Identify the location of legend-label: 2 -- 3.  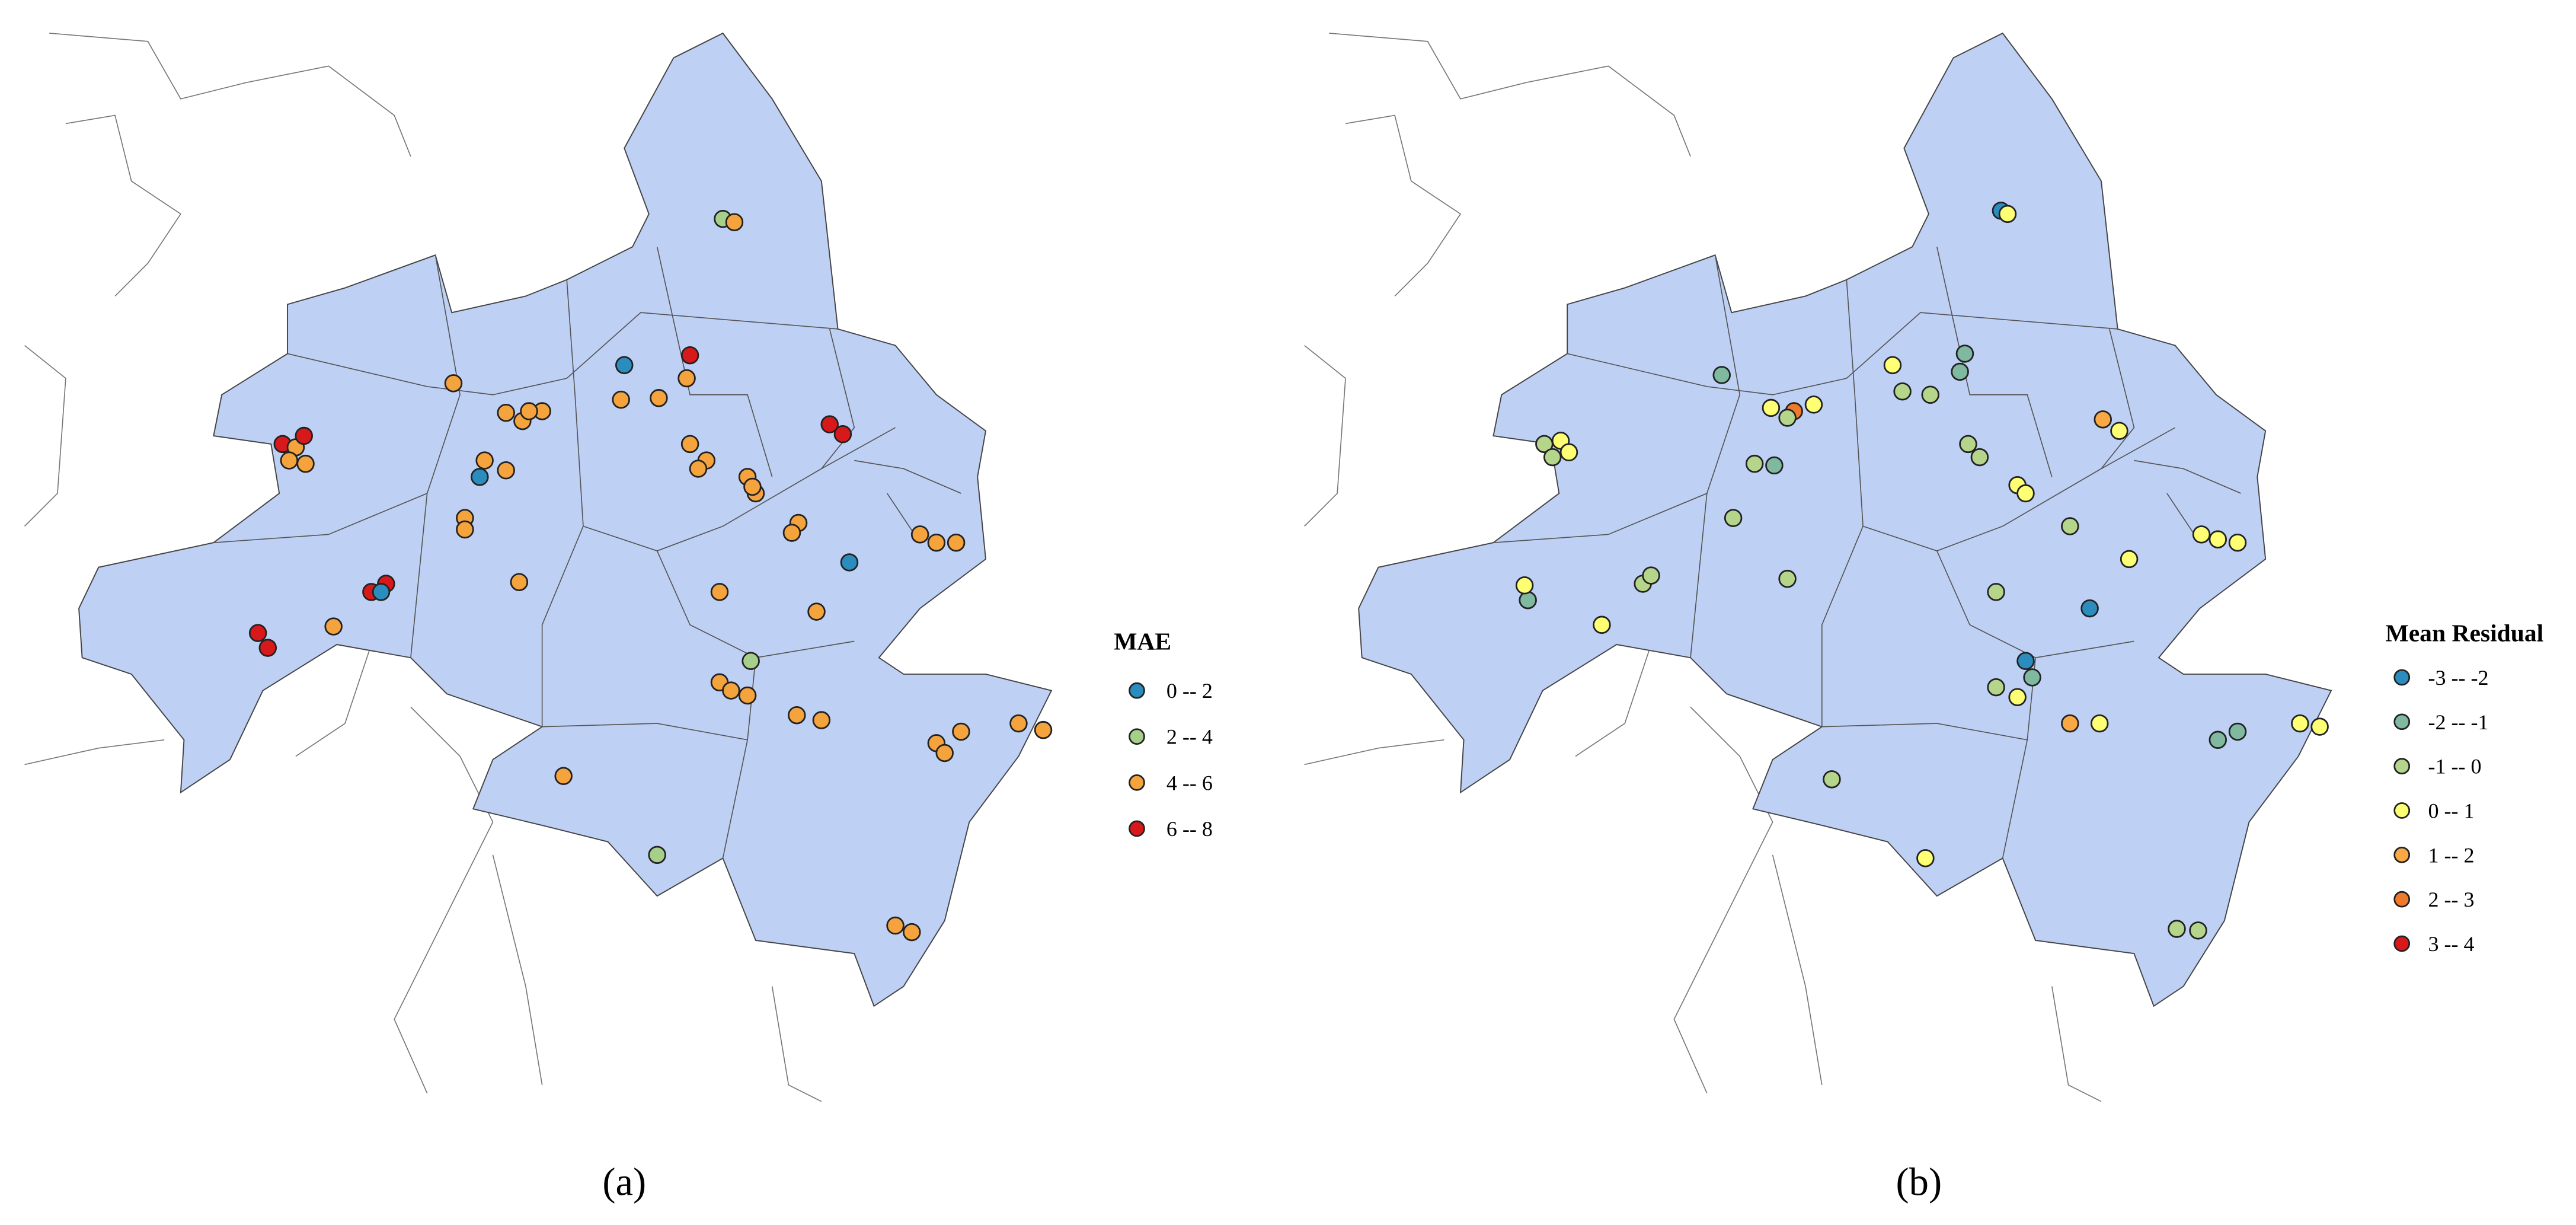
(2451, 899).